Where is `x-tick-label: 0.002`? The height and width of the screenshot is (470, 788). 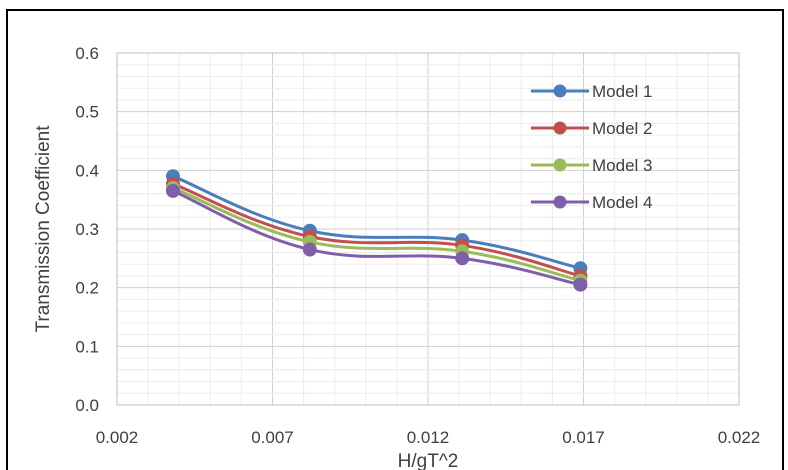
x-tick-label: 0.002 is located at coordinates (117, 437).